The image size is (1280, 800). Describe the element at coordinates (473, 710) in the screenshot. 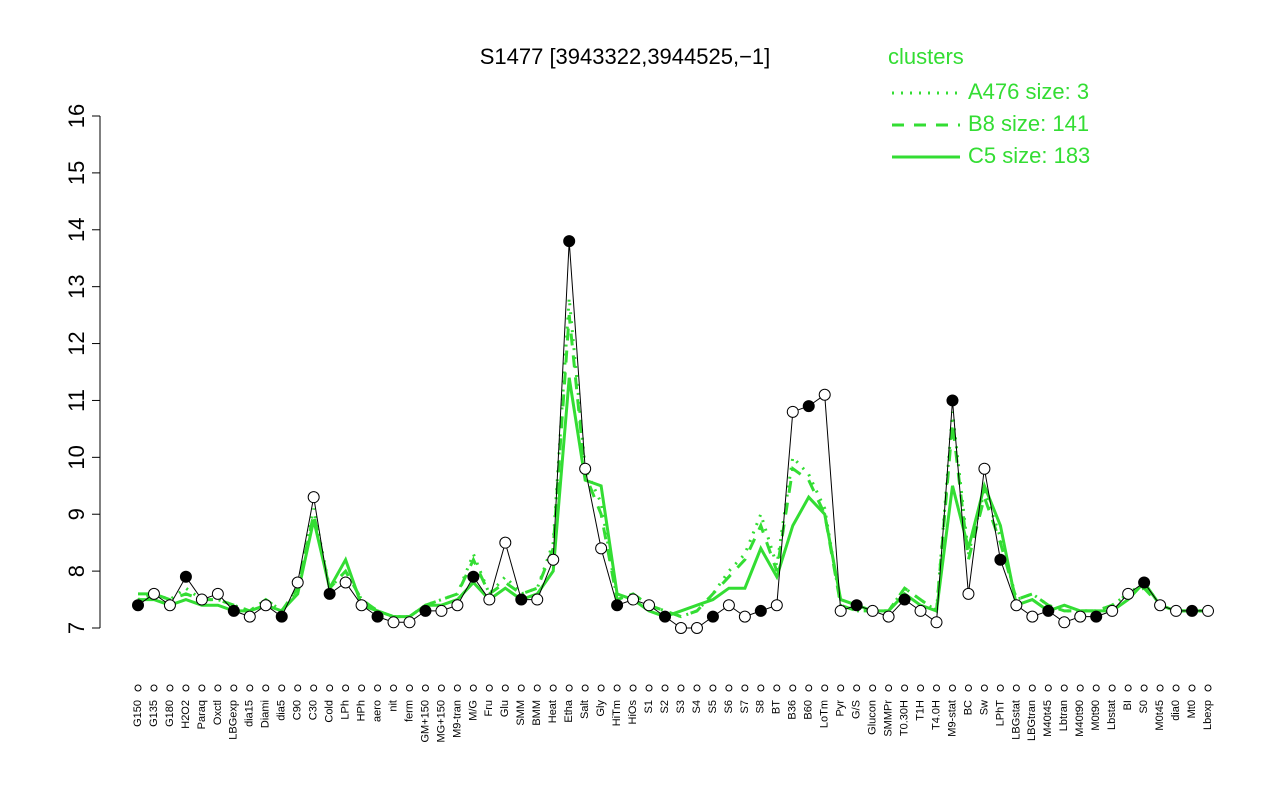

I see `x-tick-label: M/G` at that location.